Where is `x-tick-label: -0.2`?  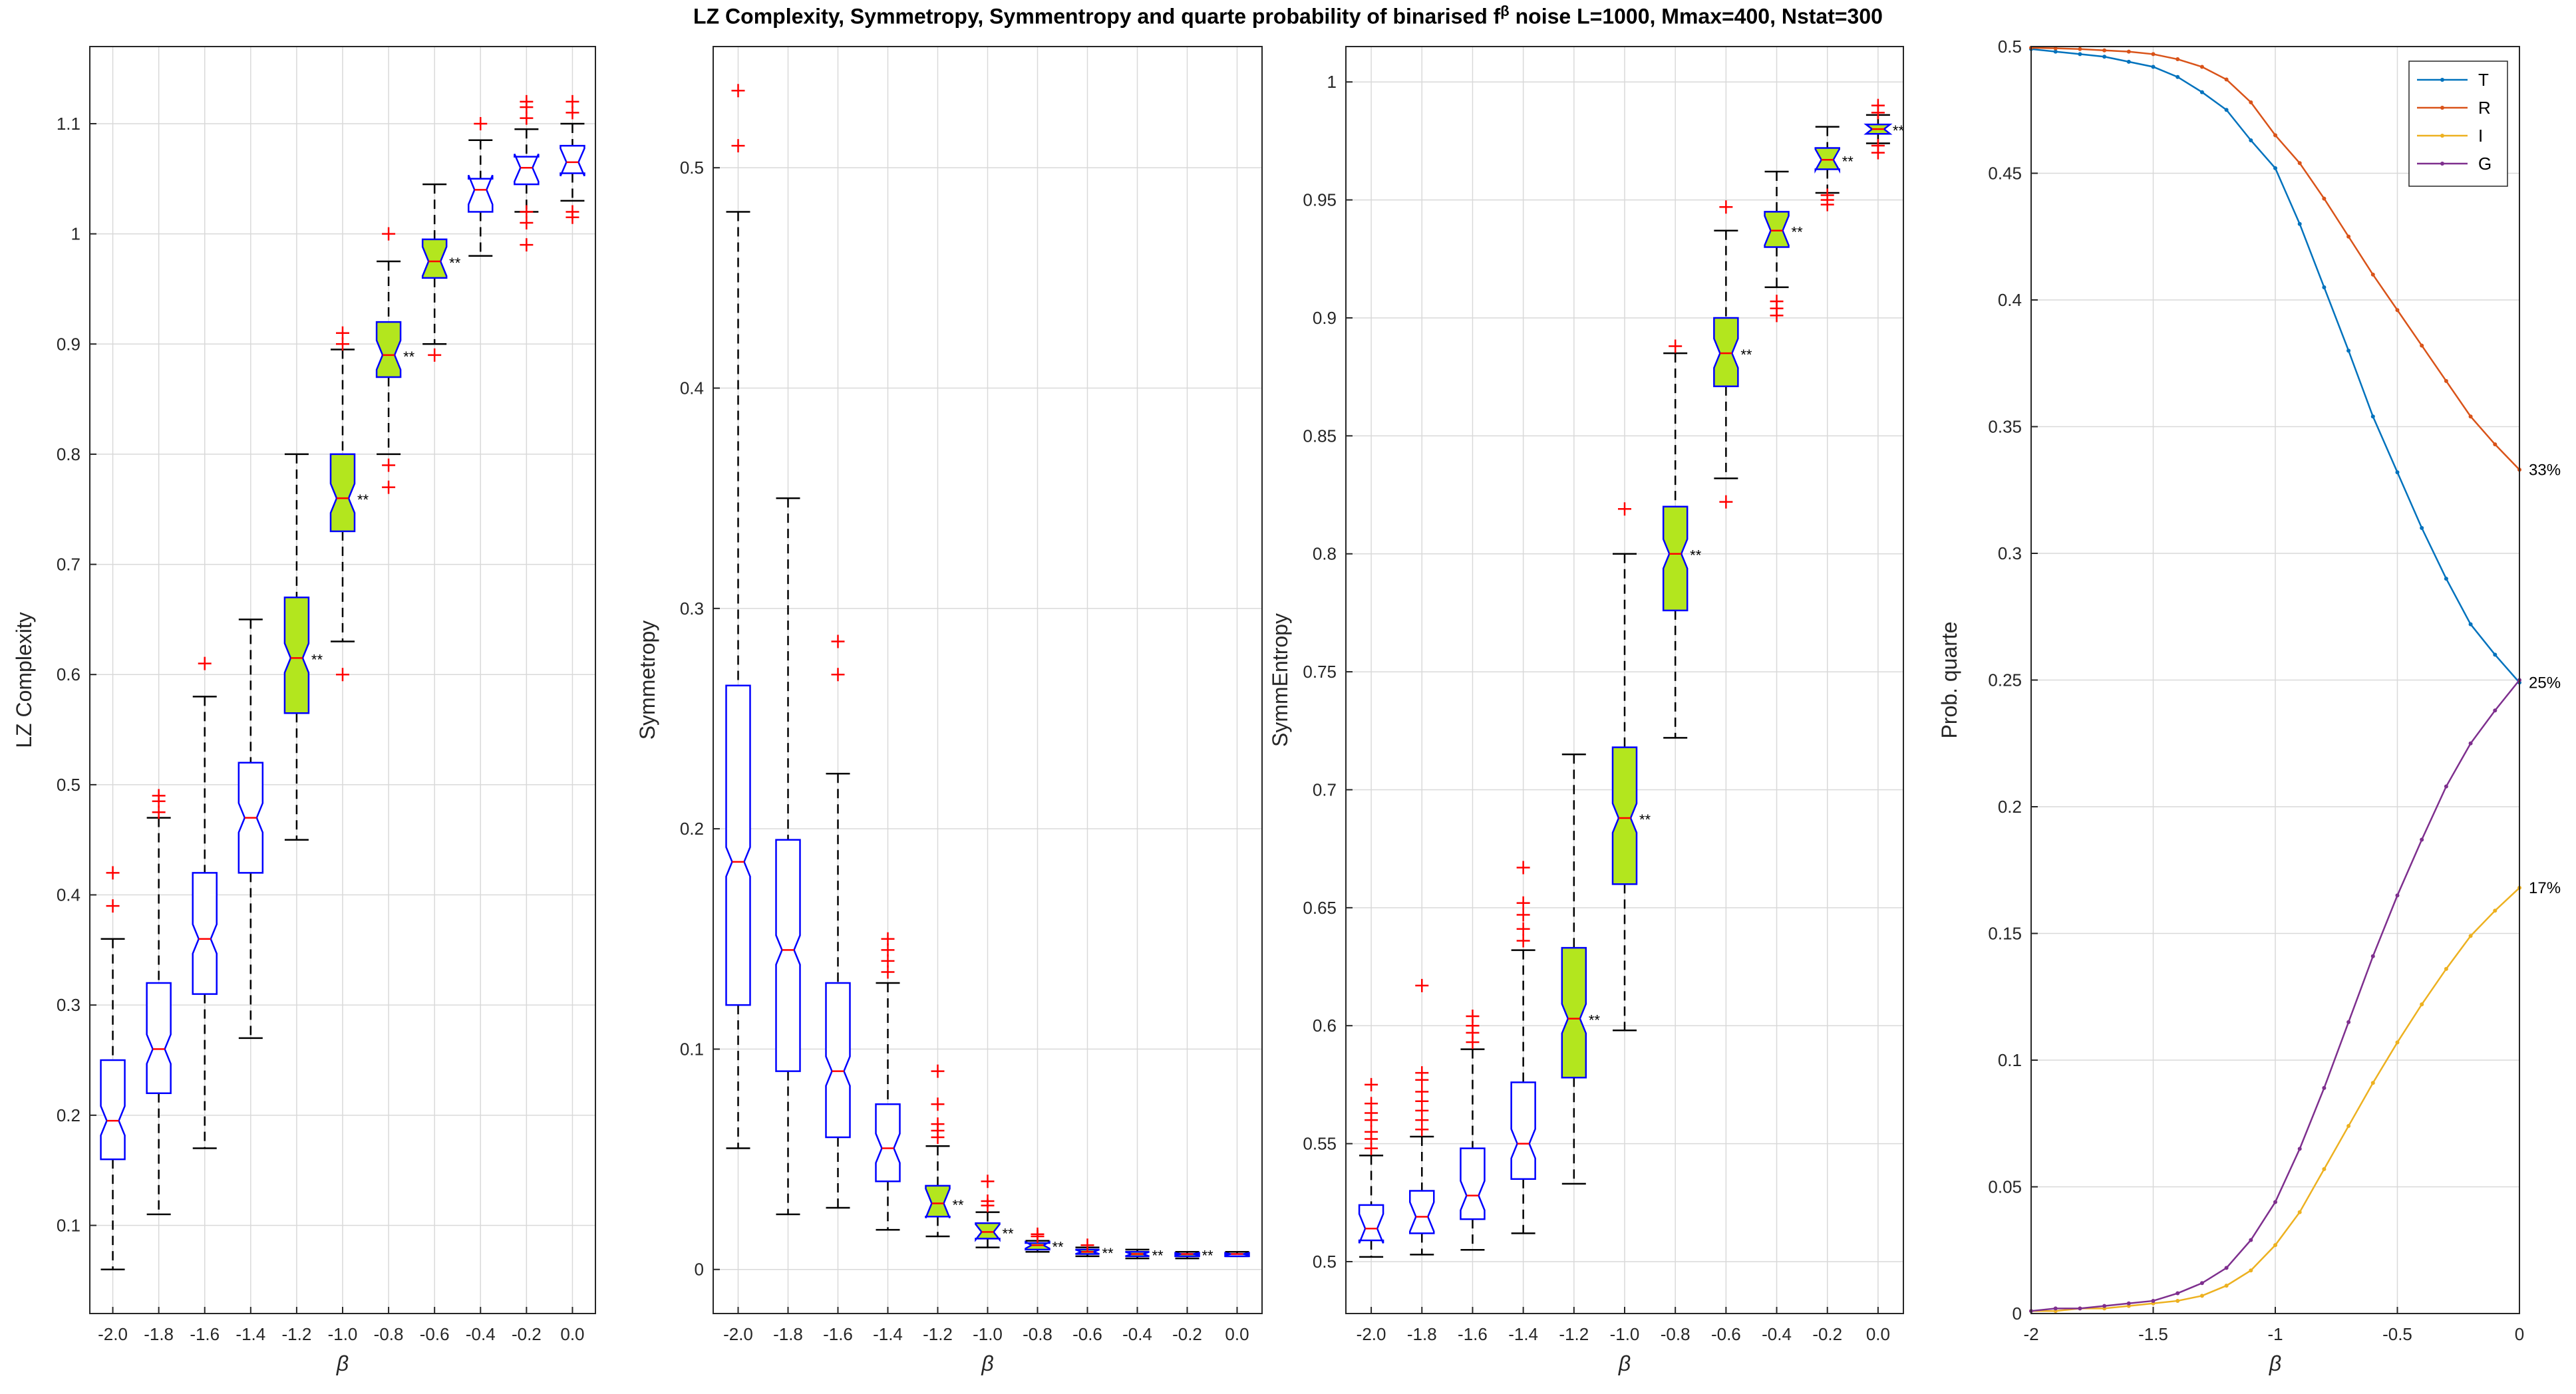
x-tick-label: -0.2 is located at coordinates (1827, 1334).